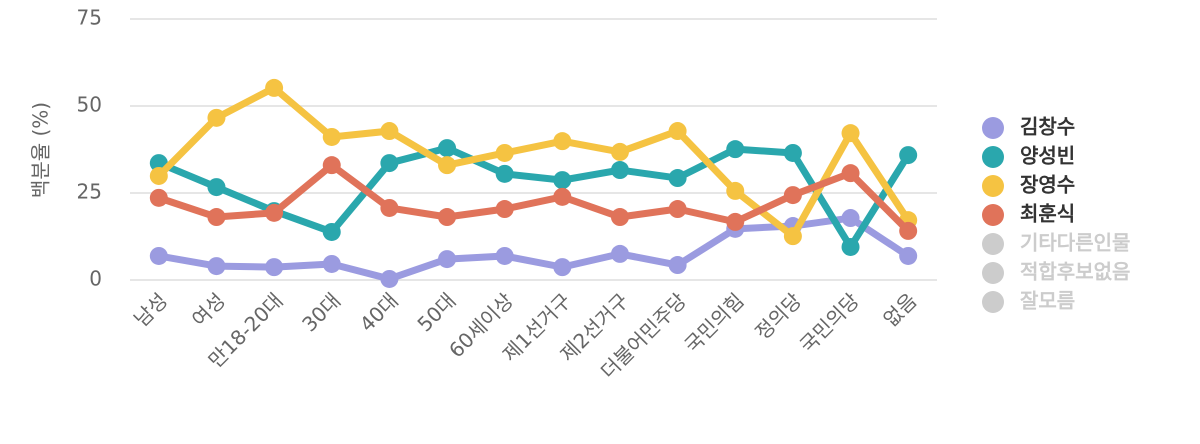  Describe the element at coordinates (1047, 185) in the screenshot. I see `legend-label: 장영수` at that location.